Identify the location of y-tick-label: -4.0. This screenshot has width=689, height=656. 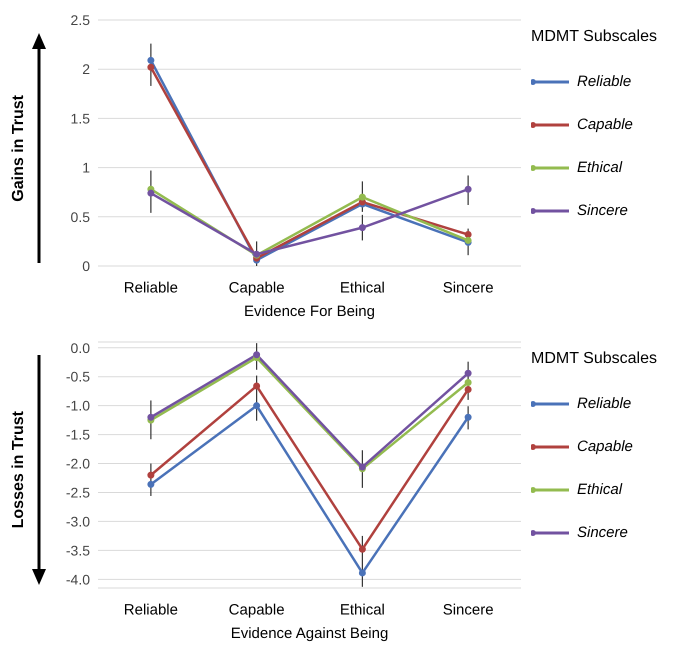
(78, 579).